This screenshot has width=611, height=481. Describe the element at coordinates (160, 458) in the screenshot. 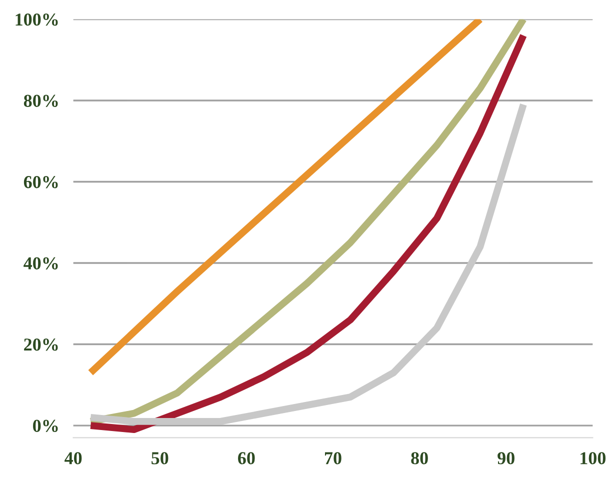

I see `x-tick-label: 50` at that location.